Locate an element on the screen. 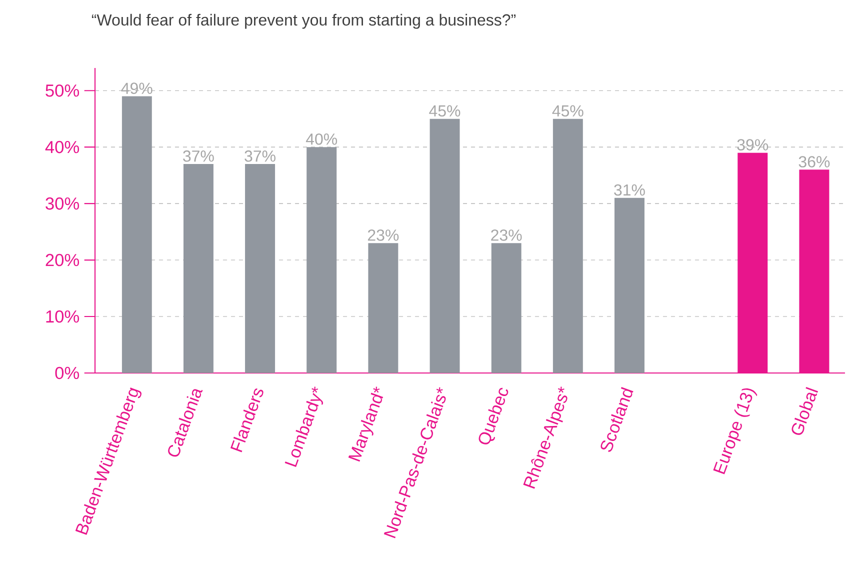  y-tick-label: 30% is located at coordinates (63, 203).